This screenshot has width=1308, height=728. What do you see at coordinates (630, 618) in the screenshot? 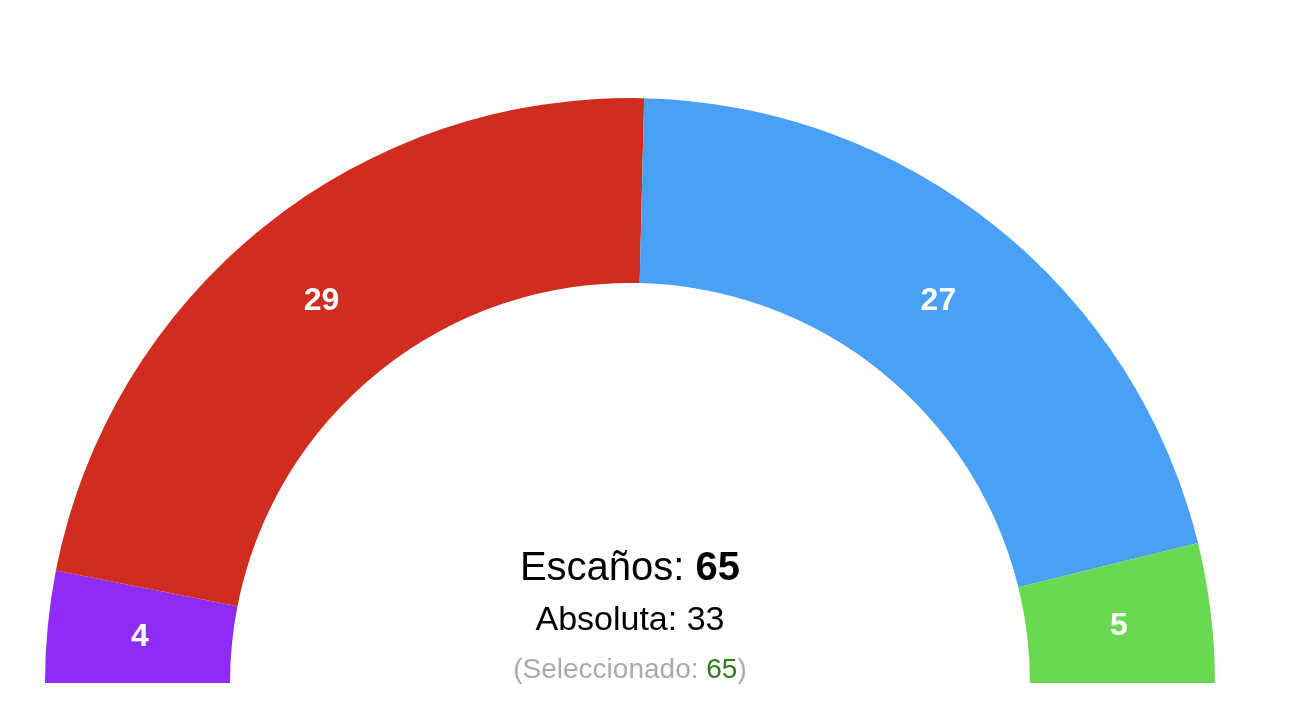
I see `text: Absoluta: 33` at bounding box center [630, 618].